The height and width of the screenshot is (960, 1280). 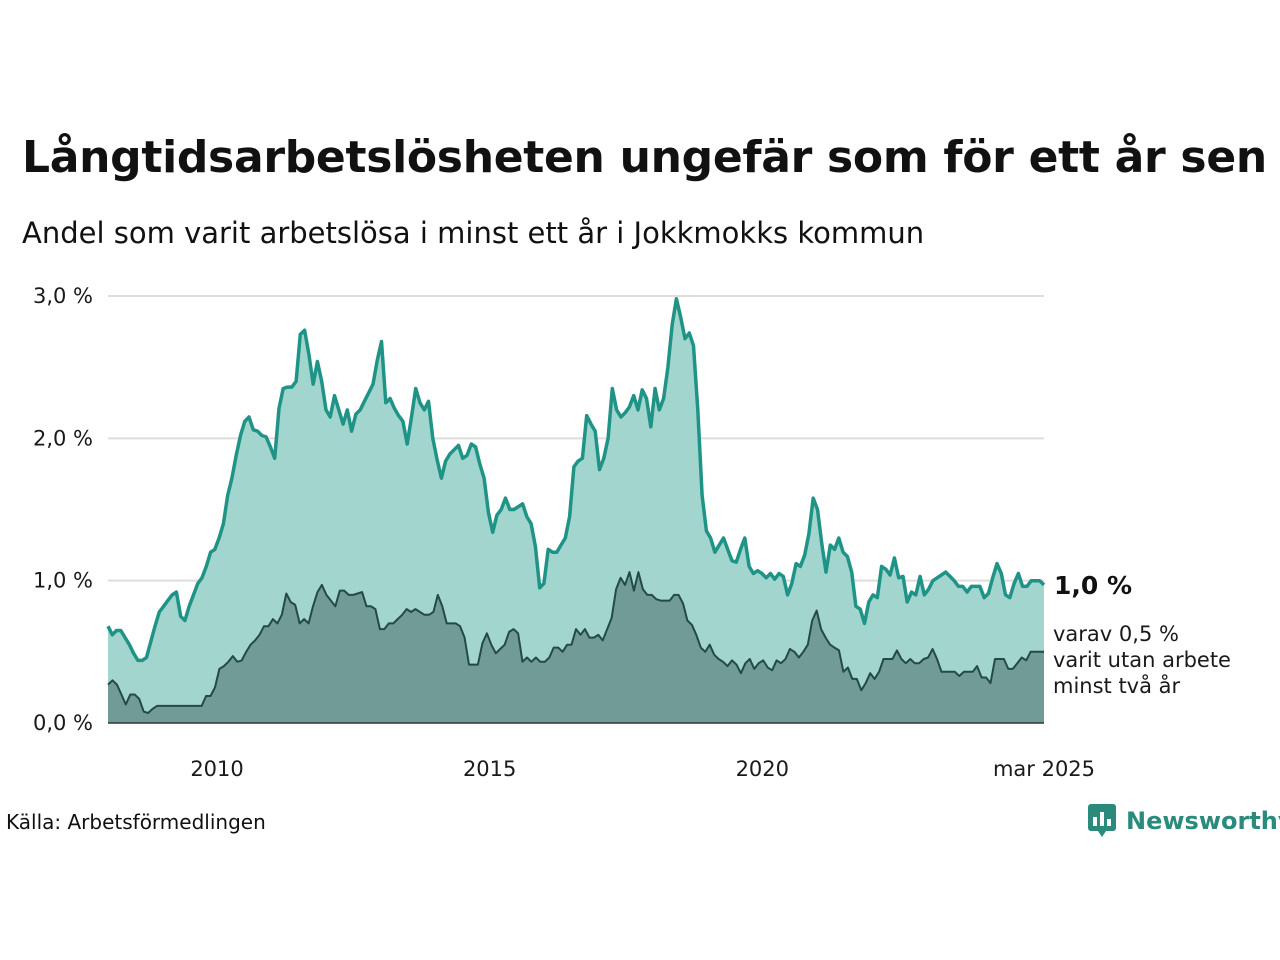 What do you see at coordinates (63, 296) in the screenshot?
I see `y-tick-label-3: 3,0 %` at bounding box center [63, 296].